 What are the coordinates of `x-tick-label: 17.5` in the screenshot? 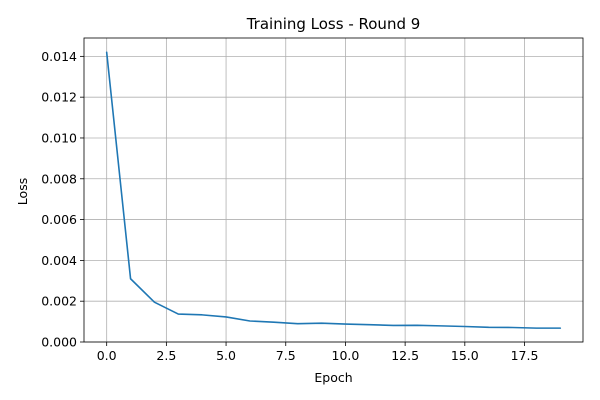 It's located at (525, 355).